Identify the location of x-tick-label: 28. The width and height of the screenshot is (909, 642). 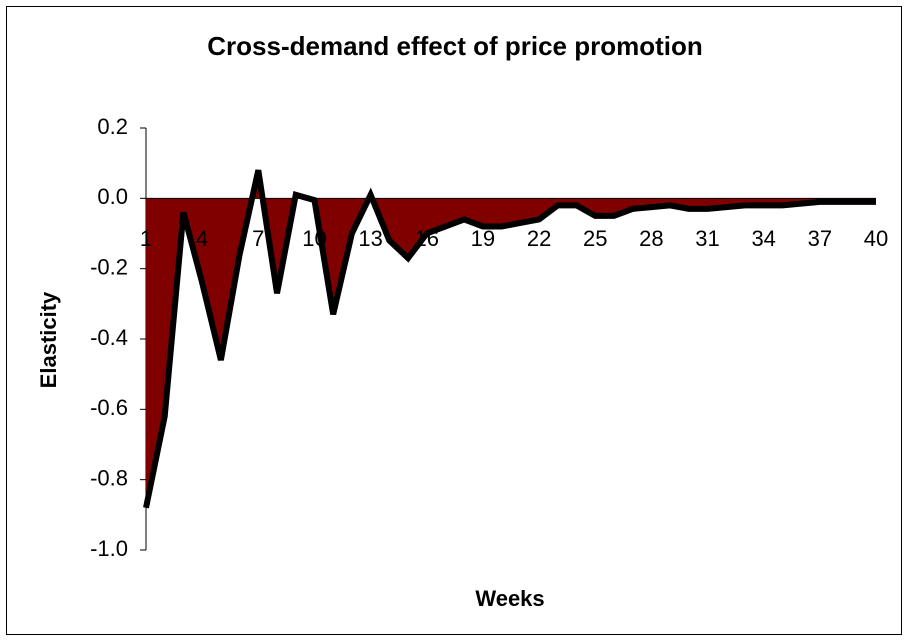
(651, 238).